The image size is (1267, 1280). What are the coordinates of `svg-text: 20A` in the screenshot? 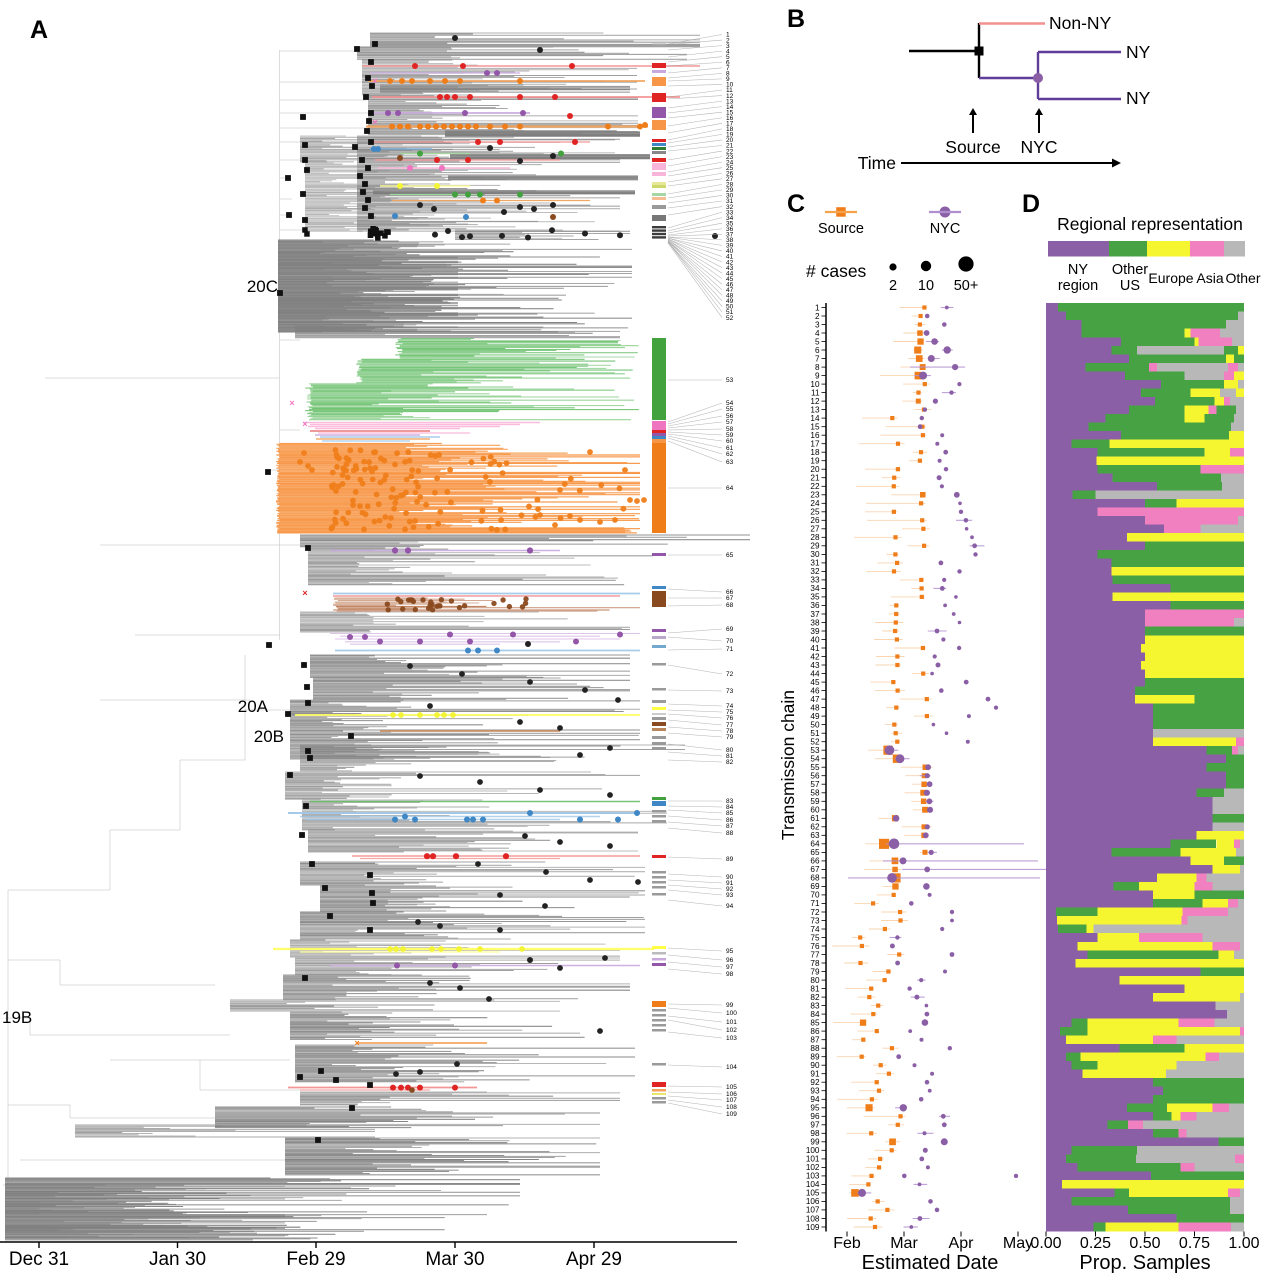 It's located at (253, 706).